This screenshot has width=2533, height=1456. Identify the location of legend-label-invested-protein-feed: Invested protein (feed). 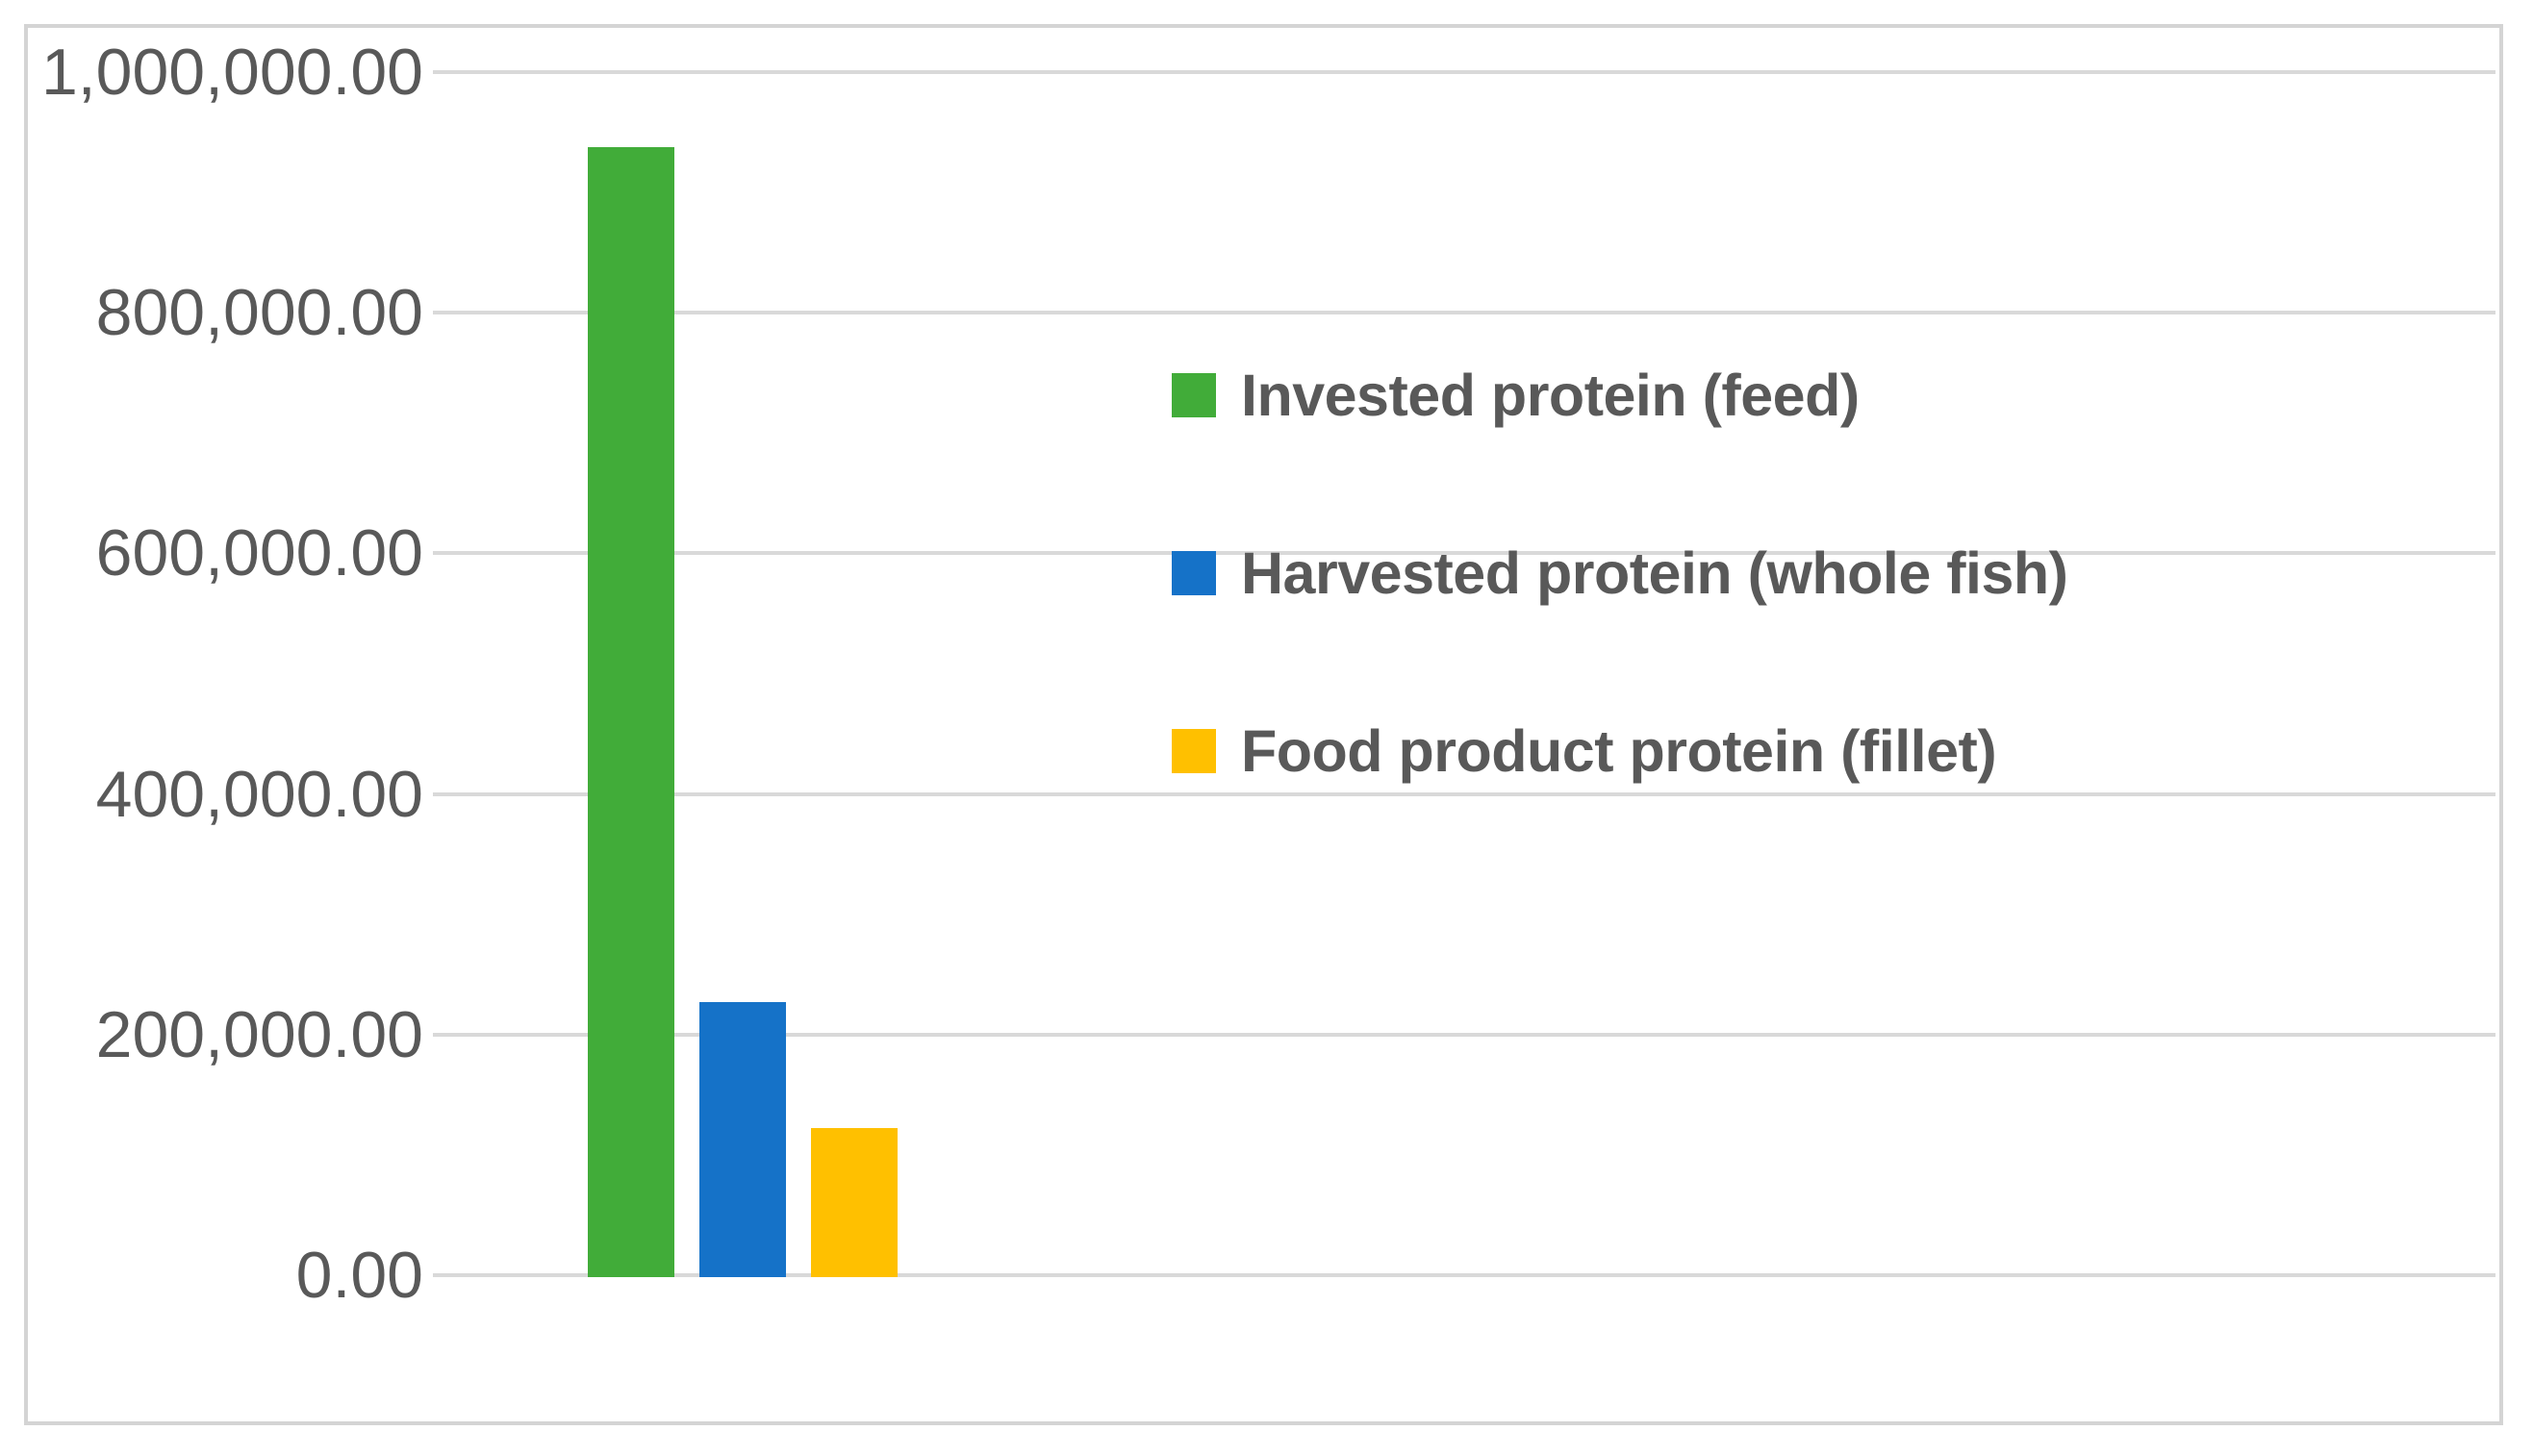
(1550, 396).